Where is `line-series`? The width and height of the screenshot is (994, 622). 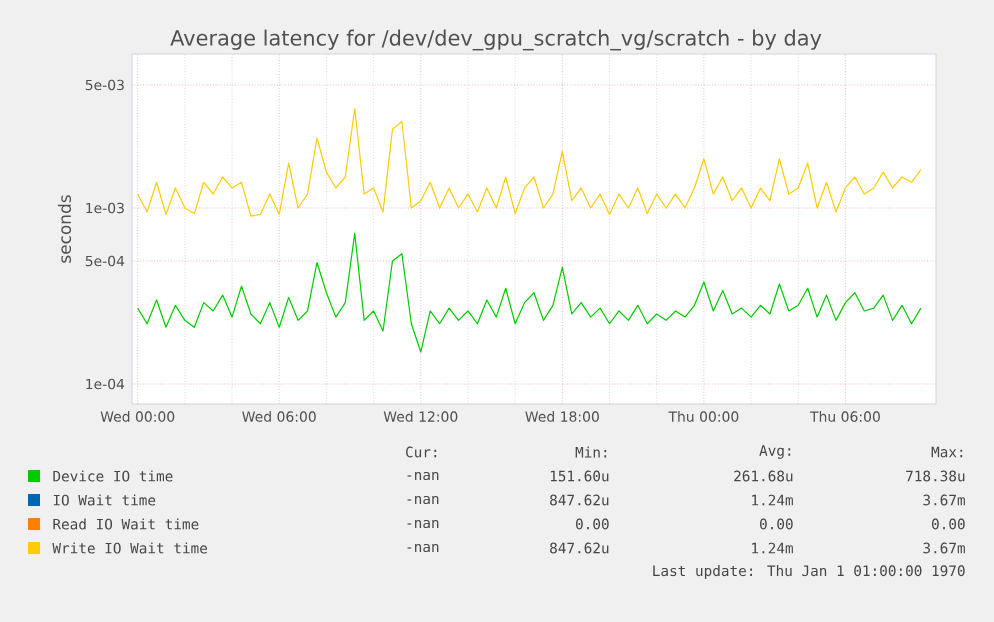
line-series is located at coordinates (529, 162).